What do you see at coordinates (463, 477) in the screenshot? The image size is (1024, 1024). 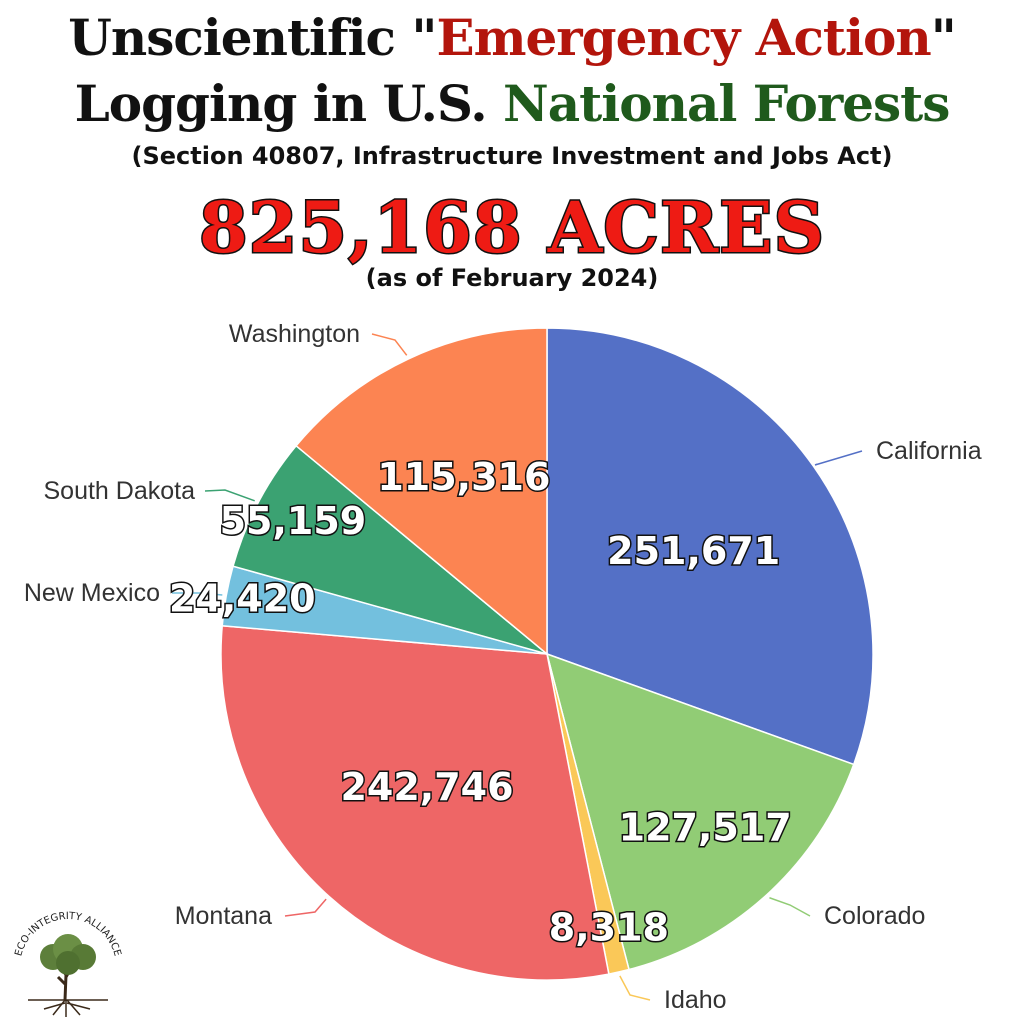 I see `data-label: 115,316` at bounding box center [463, 477].